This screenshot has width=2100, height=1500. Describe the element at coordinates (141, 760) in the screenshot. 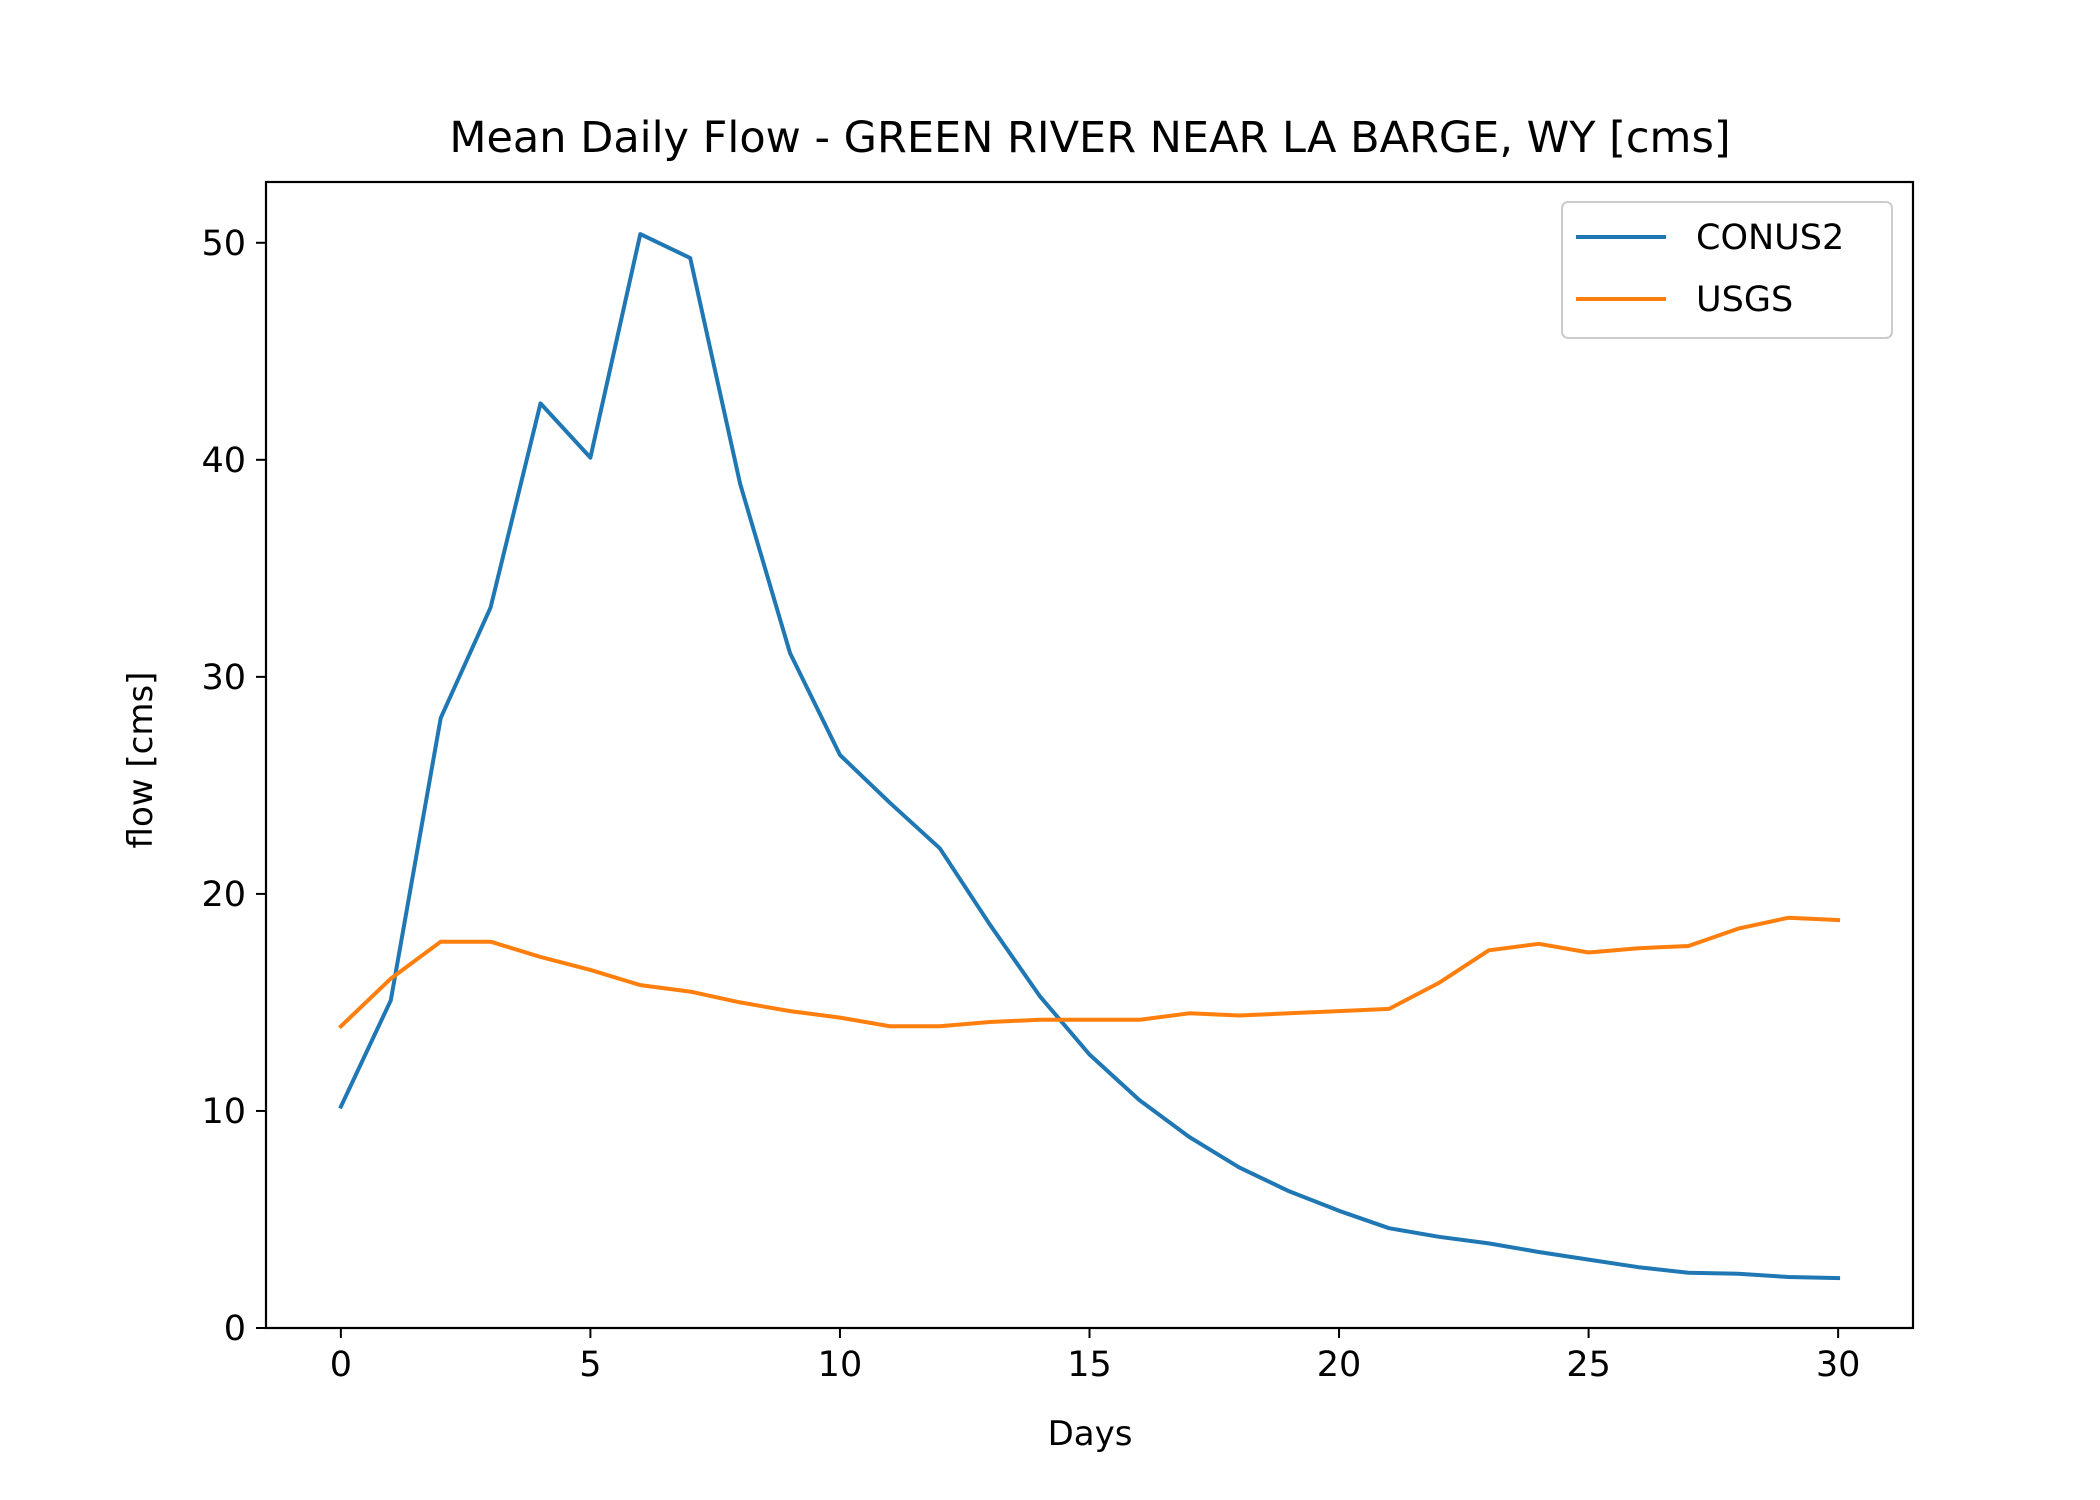

I see `y-axis-label: flow [cms]` at that location.